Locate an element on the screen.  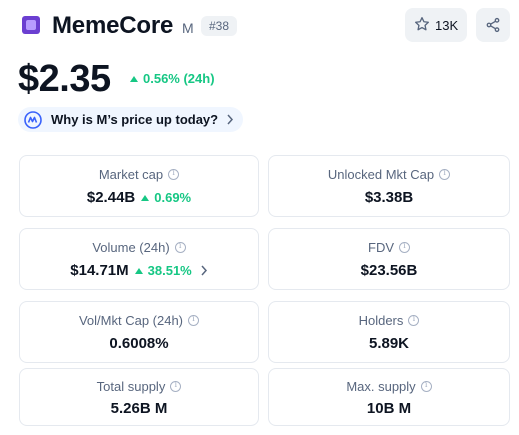
stat-change: 0.69% is located at coordinates (166, 197).